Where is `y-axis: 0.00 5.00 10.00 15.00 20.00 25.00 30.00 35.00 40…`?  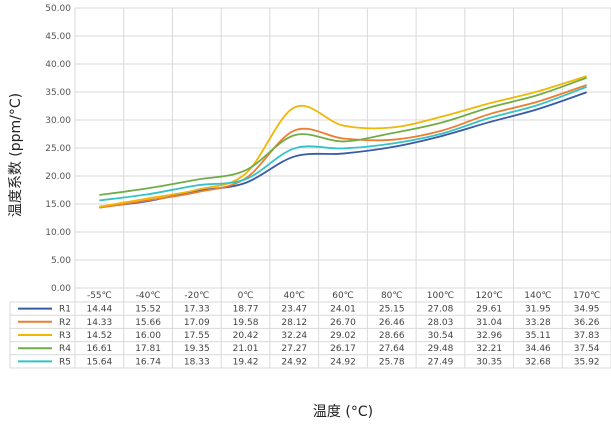 y-axis: 0.00 5.00 10.00 15.00 20.00 25.00 30.00 35.00 40… is located at coordinates (58, 149).